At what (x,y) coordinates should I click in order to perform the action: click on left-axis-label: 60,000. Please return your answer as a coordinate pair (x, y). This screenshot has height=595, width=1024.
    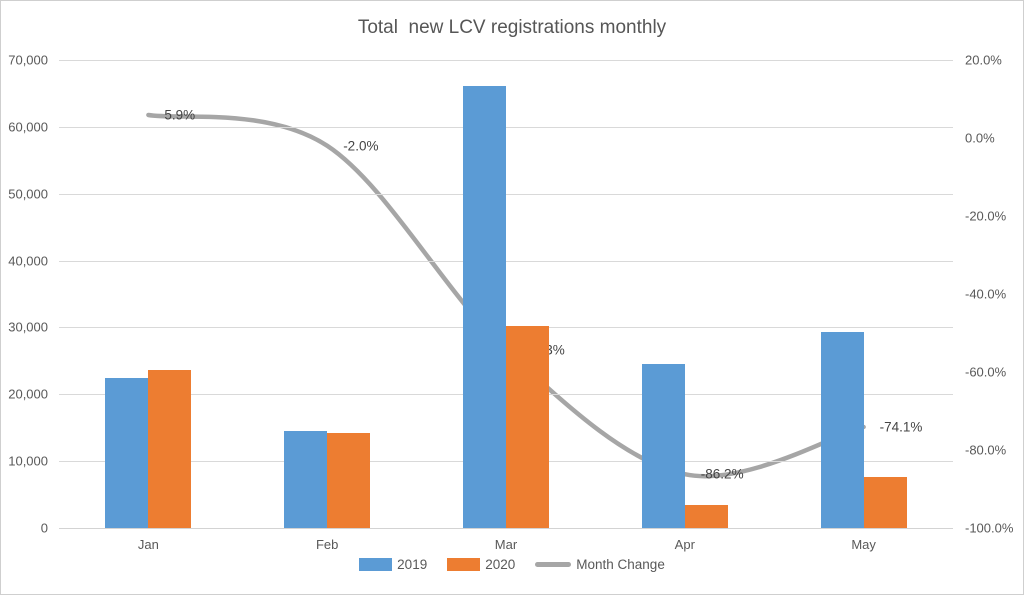
    Looking at the image, I should click on (28, 127).